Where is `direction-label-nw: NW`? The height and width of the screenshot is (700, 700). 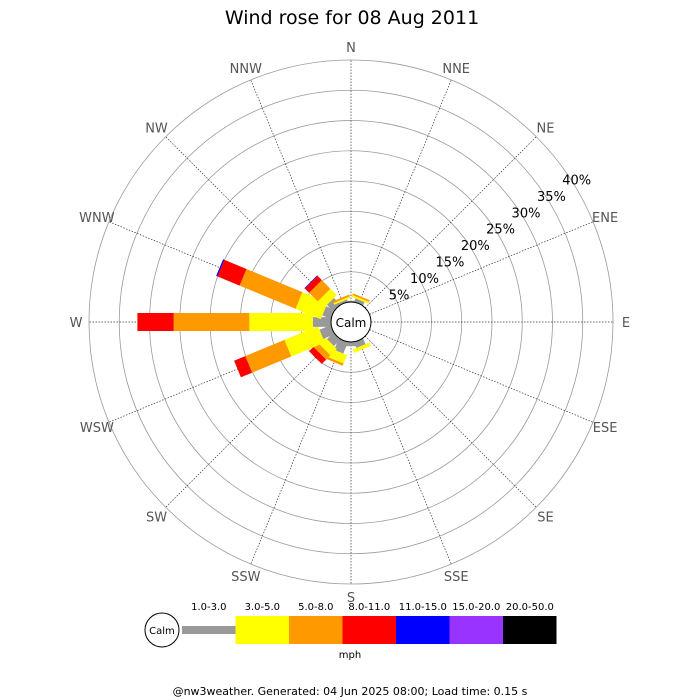
direction-label-nw: NW is located at coordinates (156, 129).